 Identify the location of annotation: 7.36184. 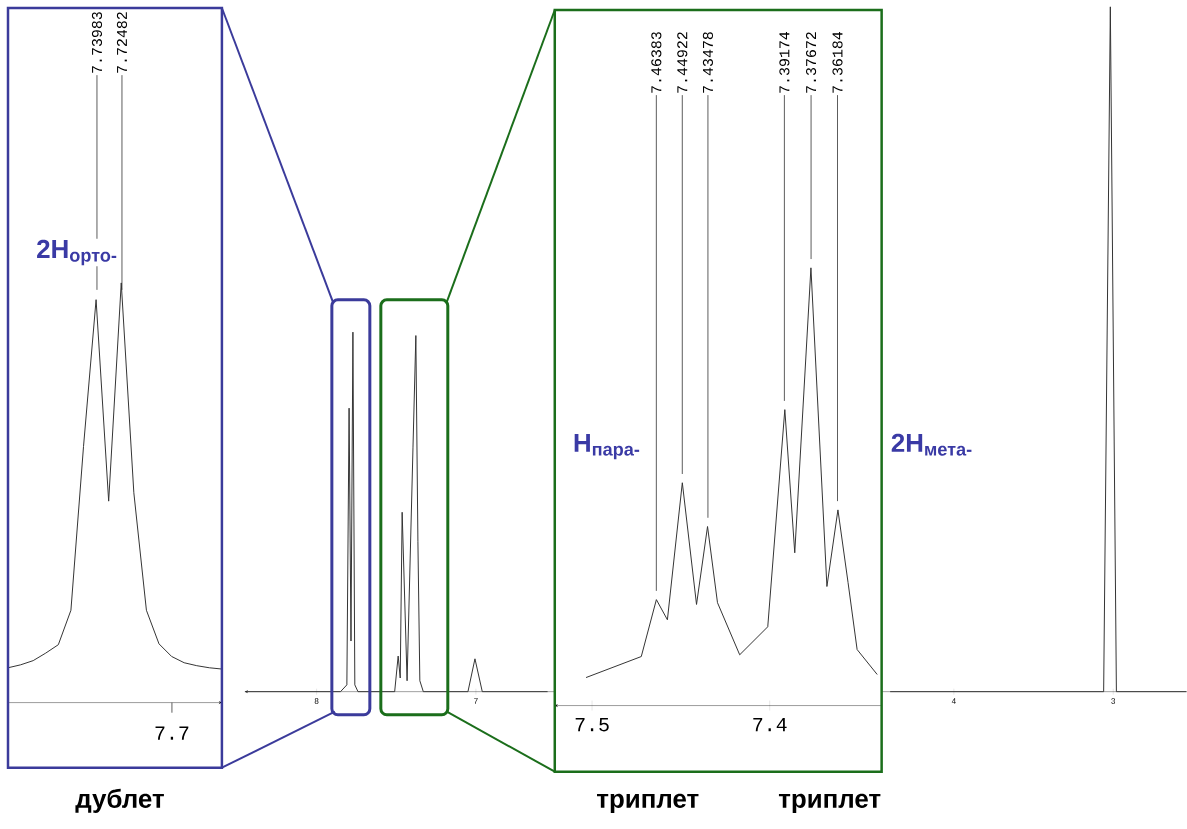
(837, 62).